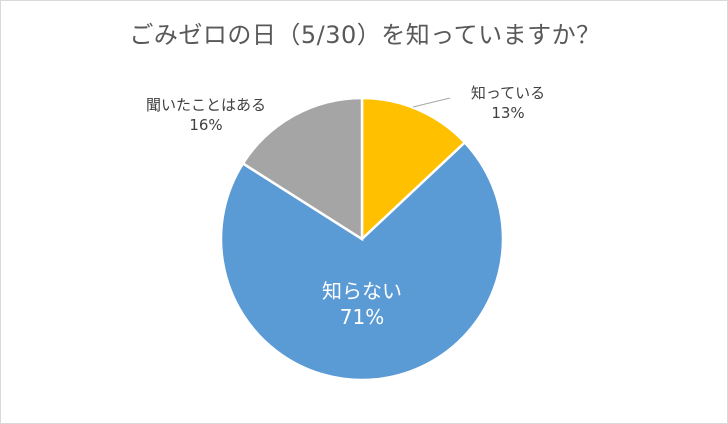 This screenshot has width=728, height=424. Describe the element at coordinates (205, 125) in the screenshot. I see `slice-kiitakoto-value-label: 16%` at that location.